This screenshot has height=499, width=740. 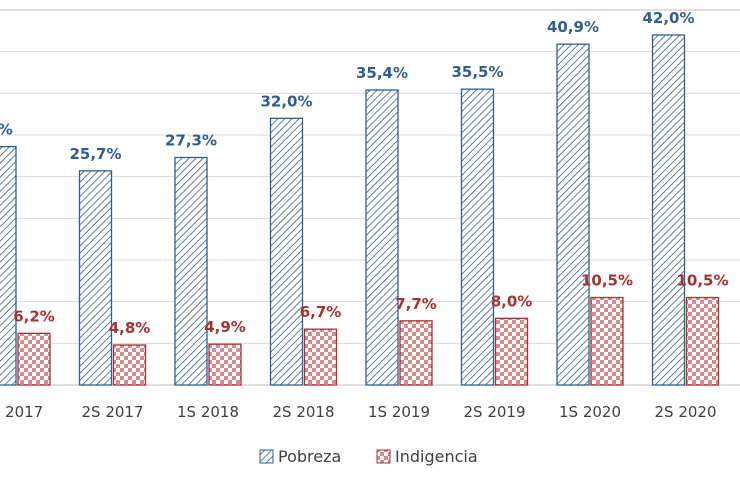 What do you see at coordinates (266, 456) in the screenshot?
I see `legend-swatch-pobreza` at bounding box center [266, 456].